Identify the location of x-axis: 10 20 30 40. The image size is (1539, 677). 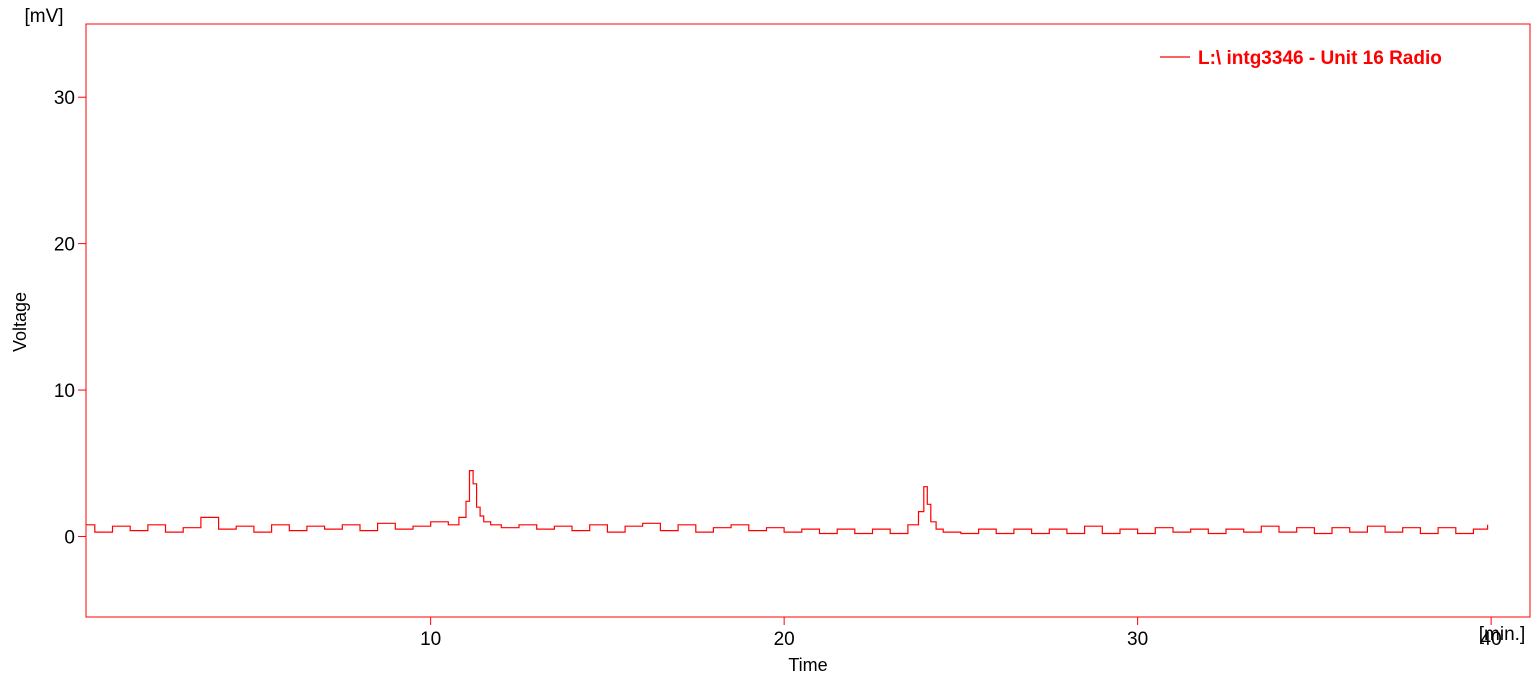
(961, 633).